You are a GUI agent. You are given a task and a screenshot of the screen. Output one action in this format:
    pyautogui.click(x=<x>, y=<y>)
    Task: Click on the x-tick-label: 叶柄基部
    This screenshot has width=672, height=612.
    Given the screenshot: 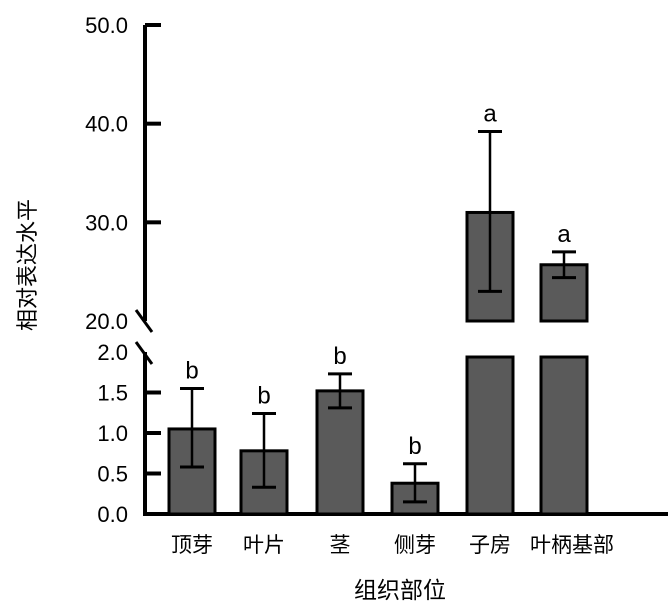 What is the action you would take?
    pyautogui.click(x=572, y=545)
    